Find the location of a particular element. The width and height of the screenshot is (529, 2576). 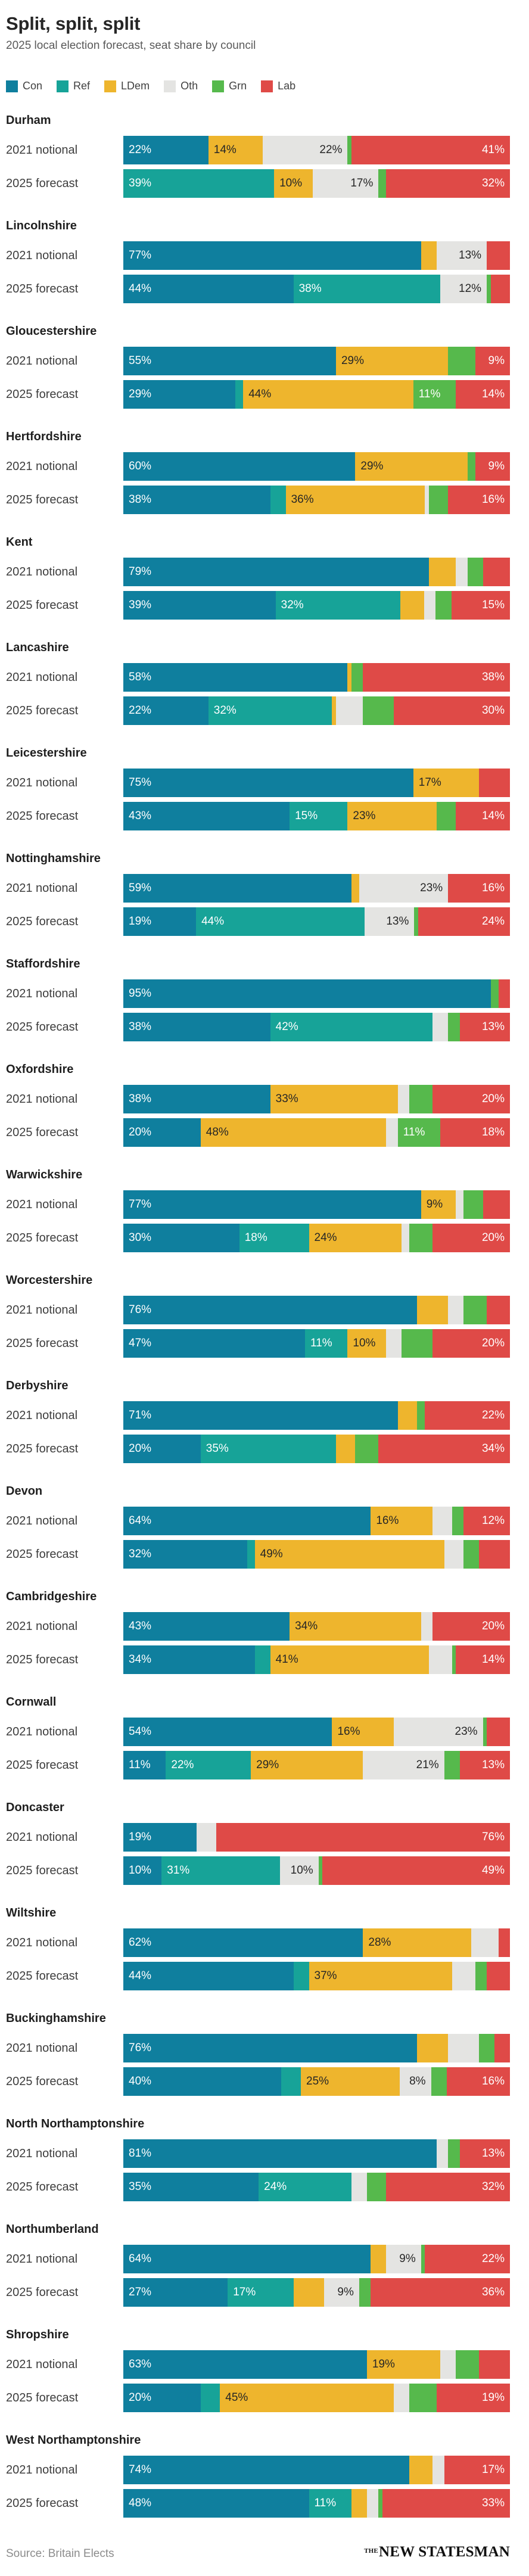

segment-value-label: 95% is located at coordinates (140, 993).